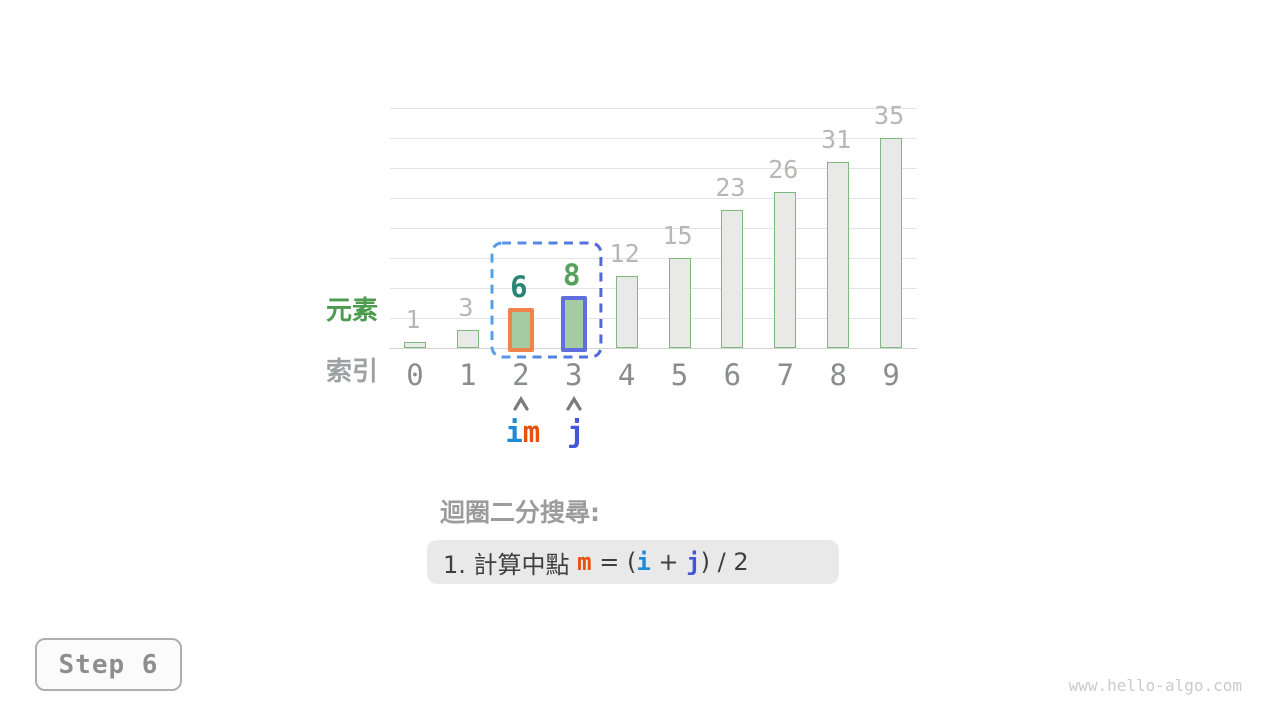 Image resolution: width=1280 pixels, height=720 pixels. Describe the element at coordinates (626, 375) in the screenshot. I see `index-label-4: 4` at that location.